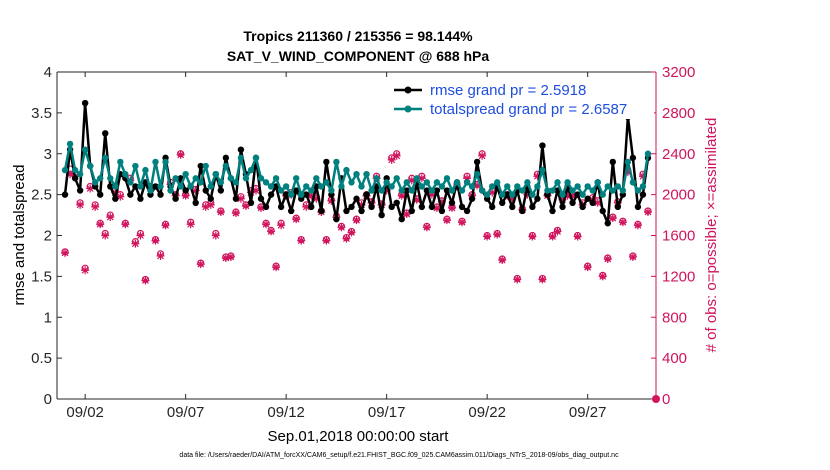 Image resolution: width=830 pixels, height=470 pixels. I want to click on y-tick-label: 1, so click(48, 317).